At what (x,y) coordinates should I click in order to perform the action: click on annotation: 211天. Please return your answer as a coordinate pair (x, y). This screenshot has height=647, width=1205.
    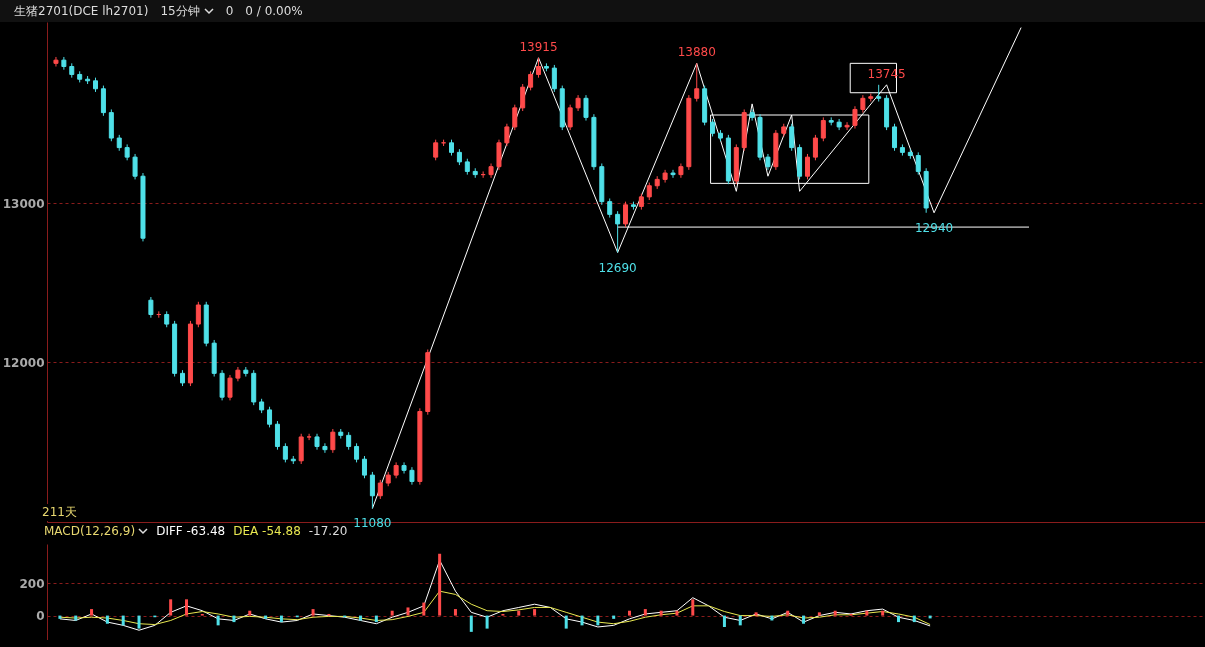
    Looking at the image, I should click on (59, 512).